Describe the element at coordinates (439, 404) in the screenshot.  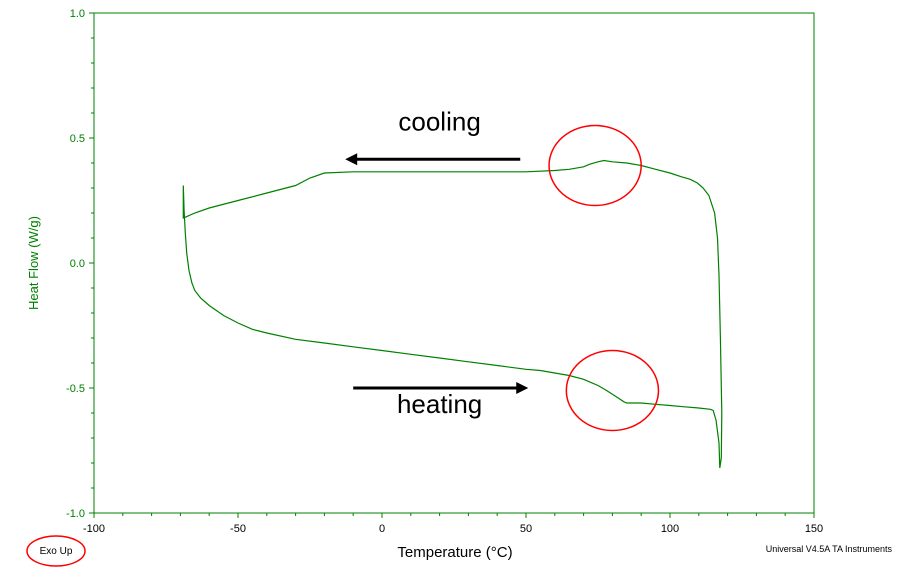
I see `annotation-heating: heating` at that location.